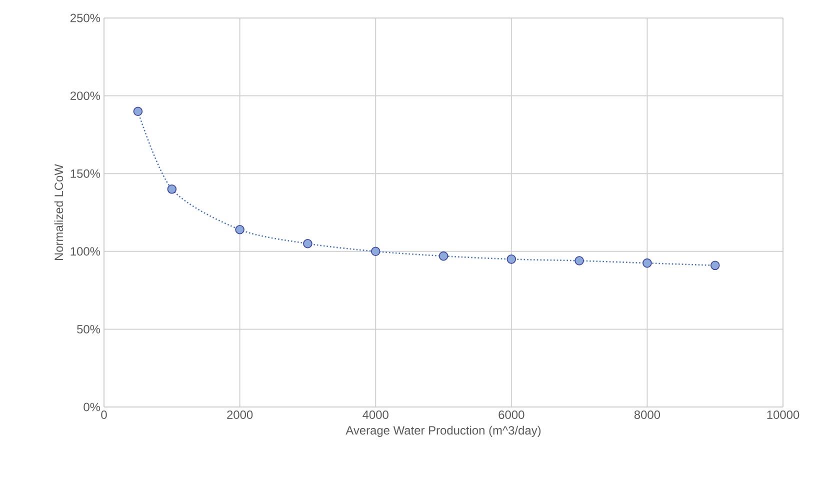 The width and height of the screenshot is (813, 481). Describe the element at coordinates (92, 407) in the screenshot. I see `y-tick-label: 0%` at that location.